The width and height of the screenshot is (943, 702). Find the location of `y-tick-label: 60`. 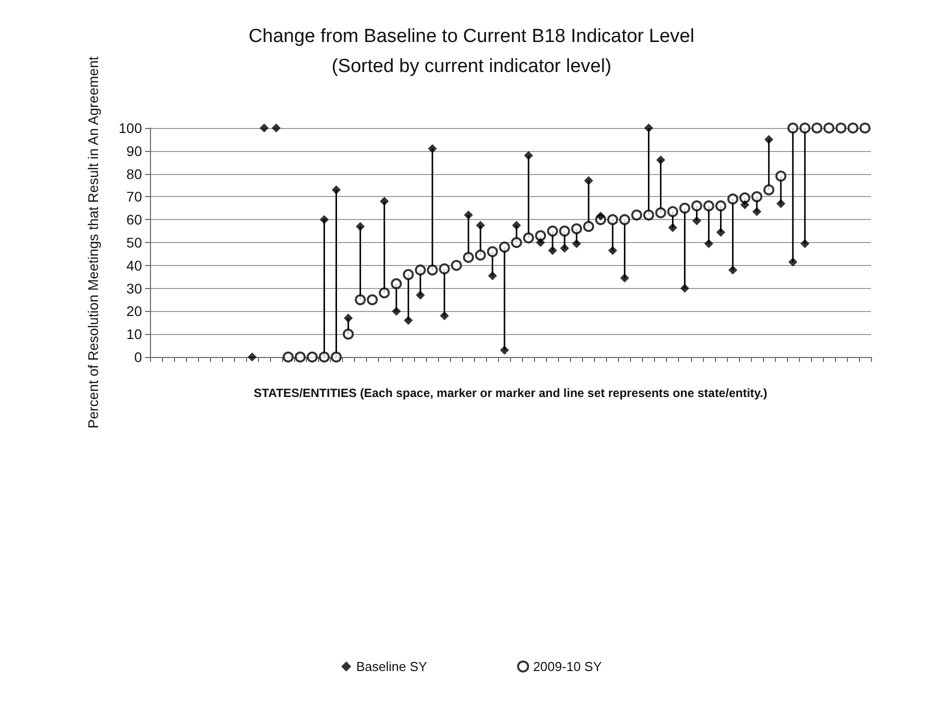

y-tick-label: 60 is located at coordinates (134, 220).